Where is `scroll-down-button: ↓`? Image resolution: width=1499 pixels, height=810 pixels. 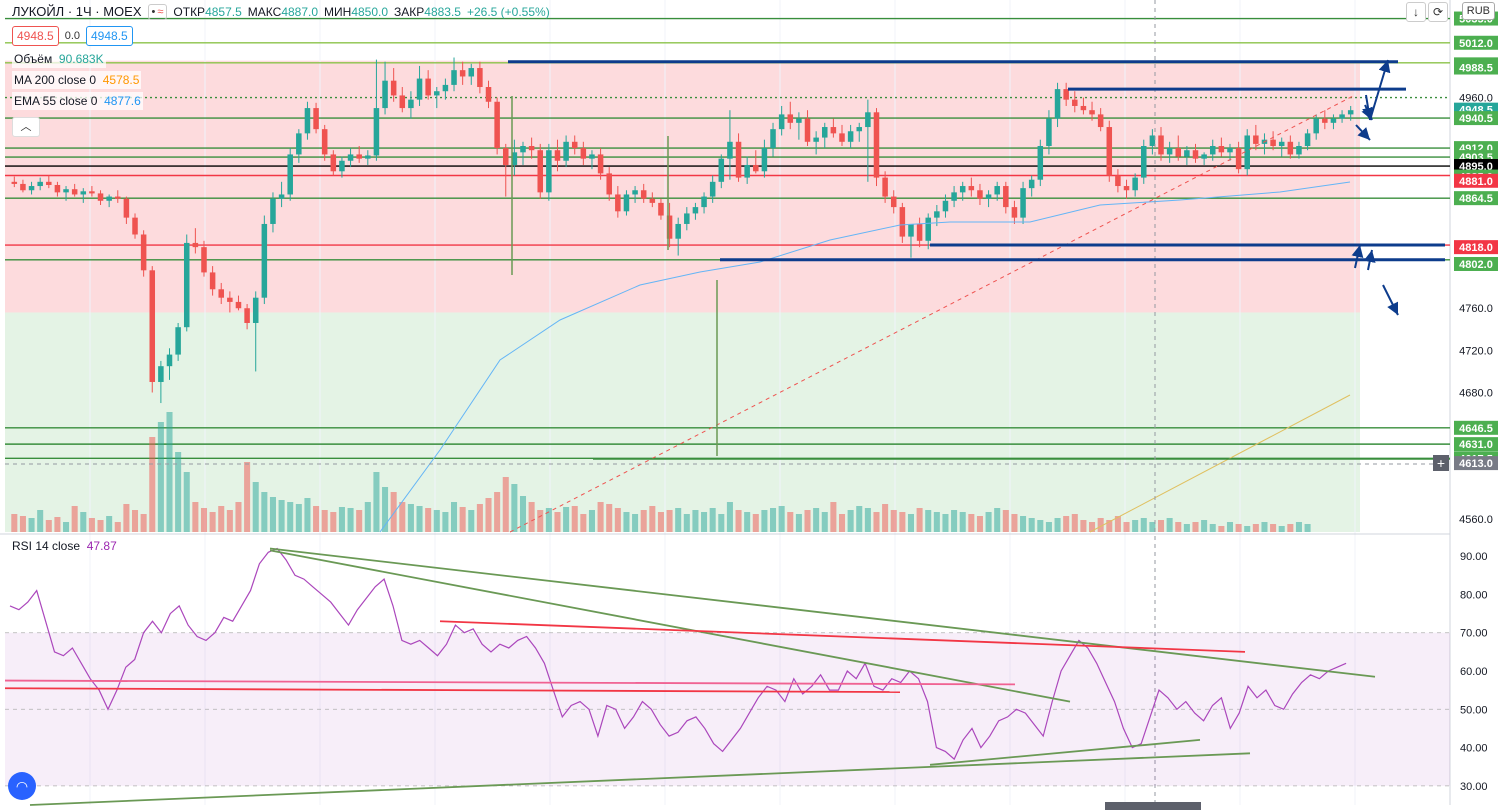
scroll-down-button: ↓ is located at coordinates (1416, 12).